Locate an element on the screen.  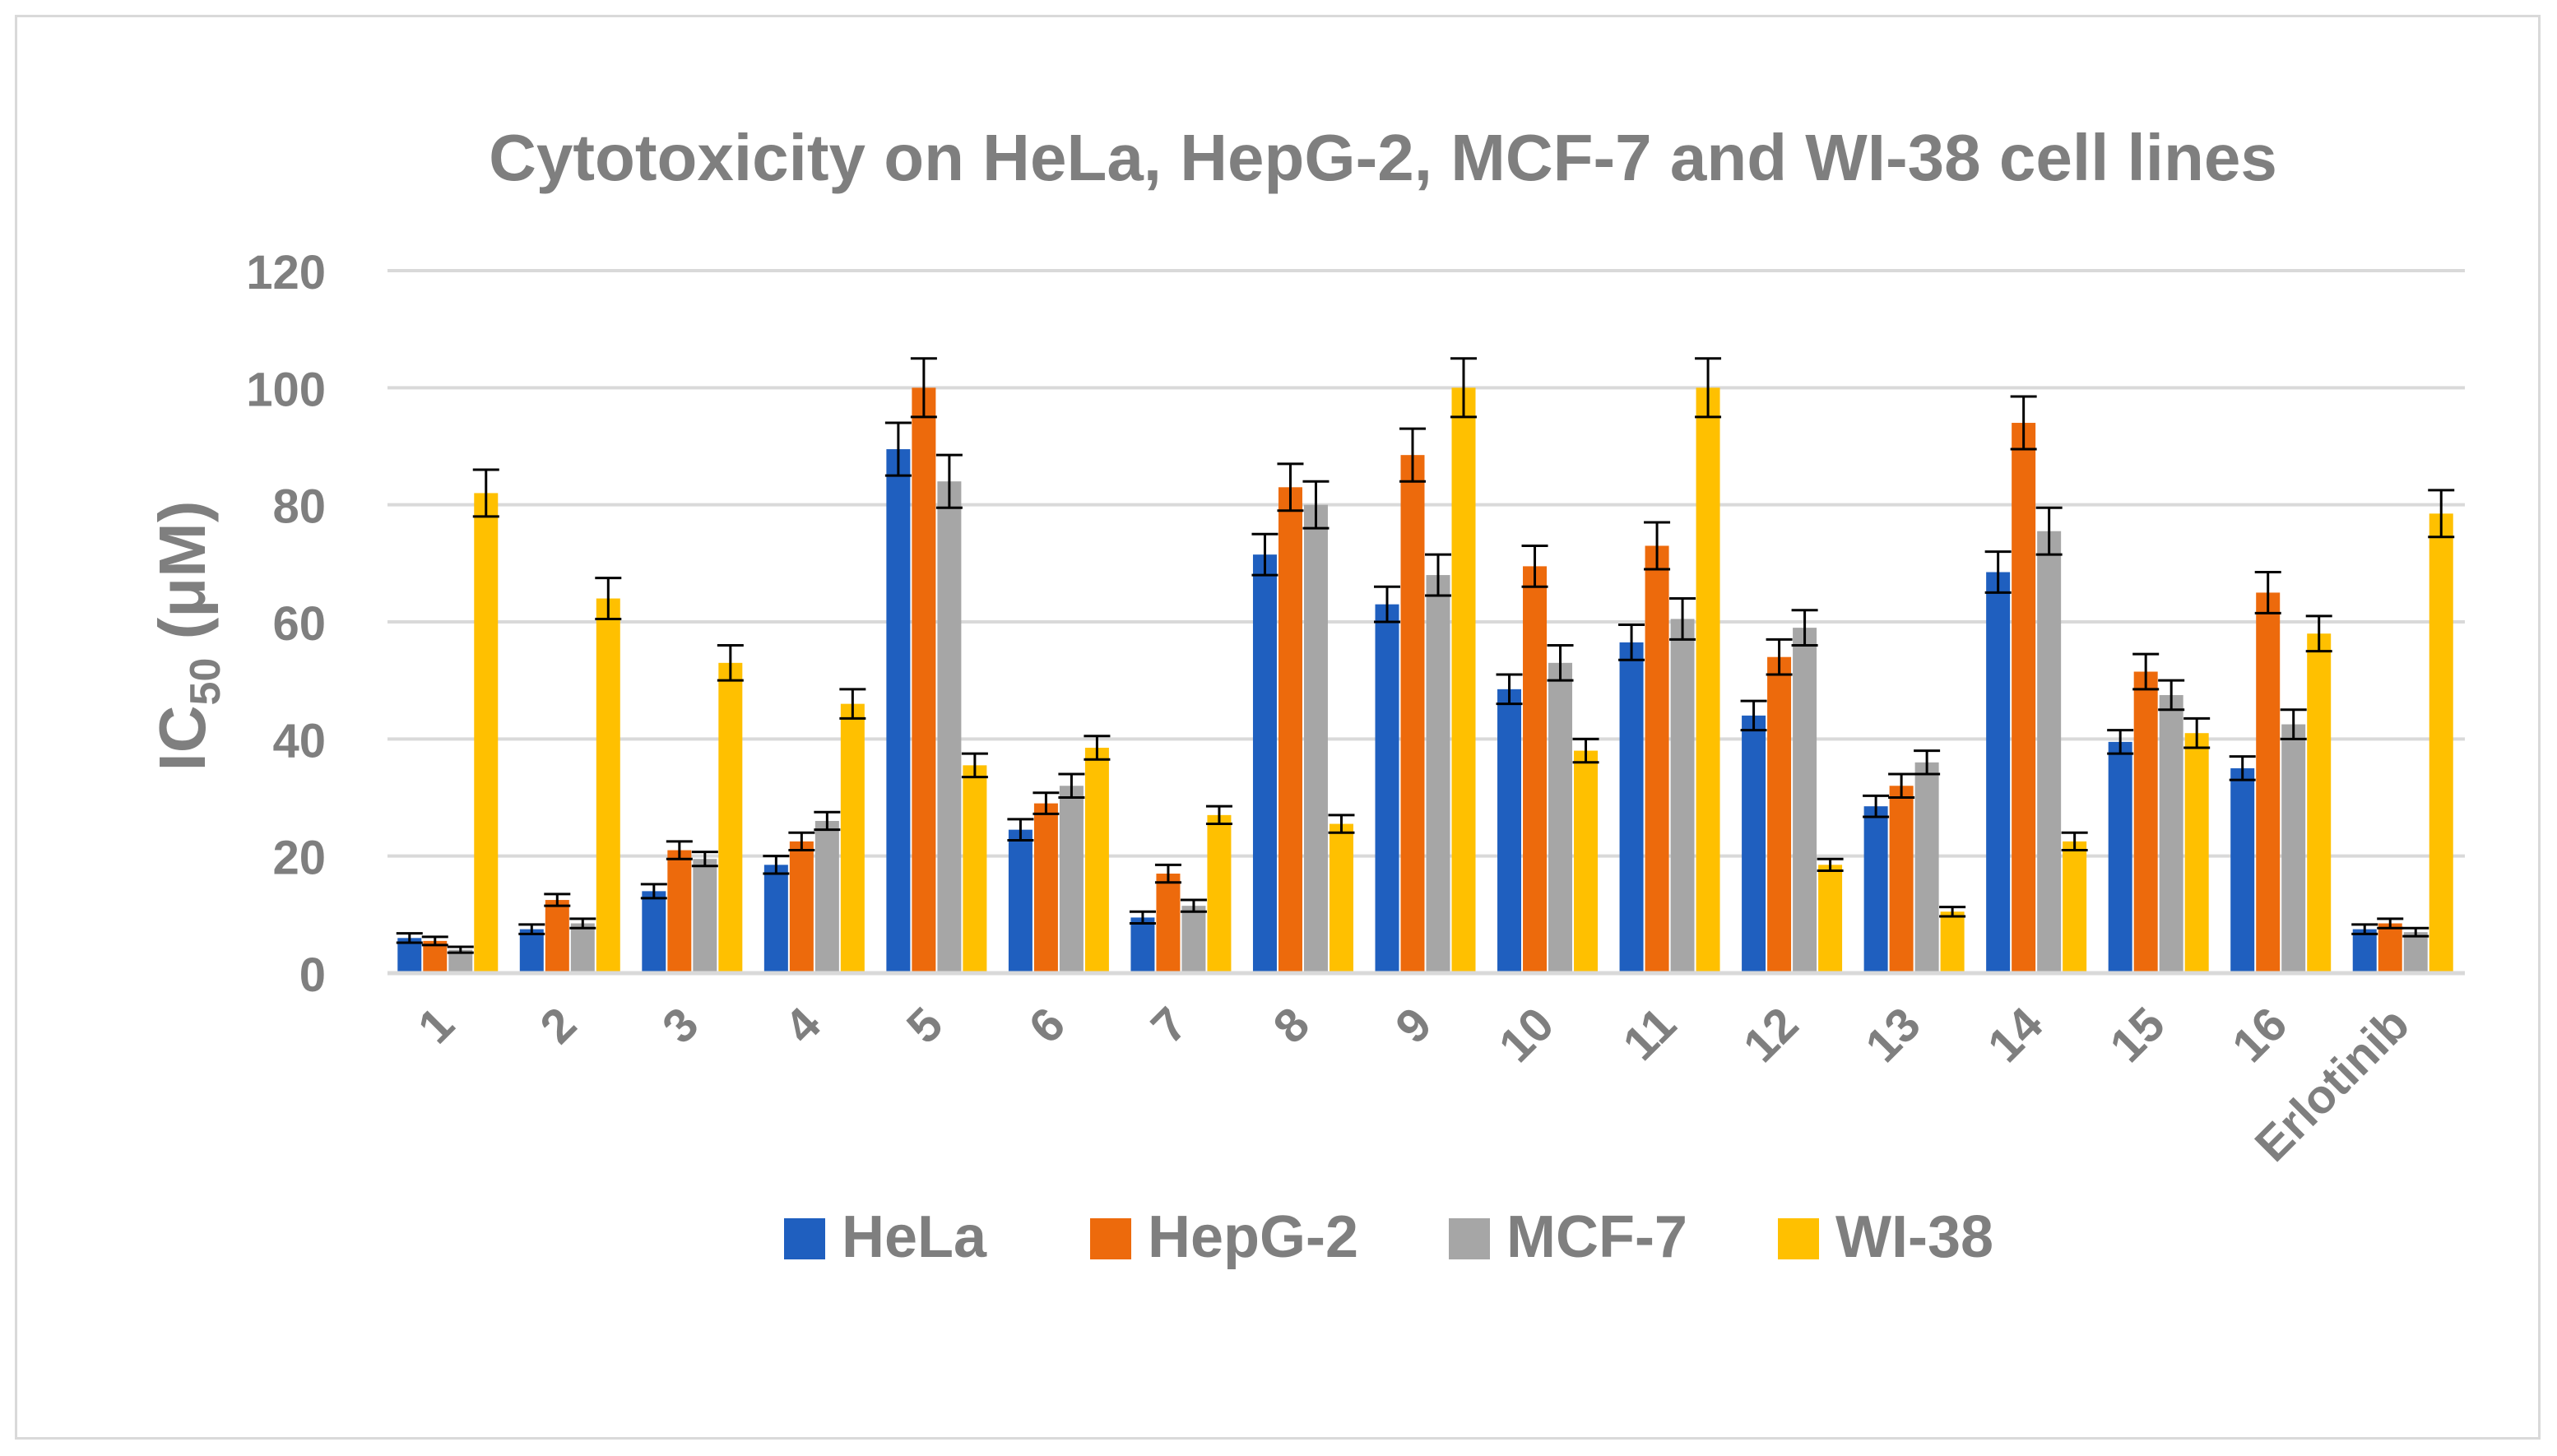
category-label: 16 is located at coordinates (2260, 1035).